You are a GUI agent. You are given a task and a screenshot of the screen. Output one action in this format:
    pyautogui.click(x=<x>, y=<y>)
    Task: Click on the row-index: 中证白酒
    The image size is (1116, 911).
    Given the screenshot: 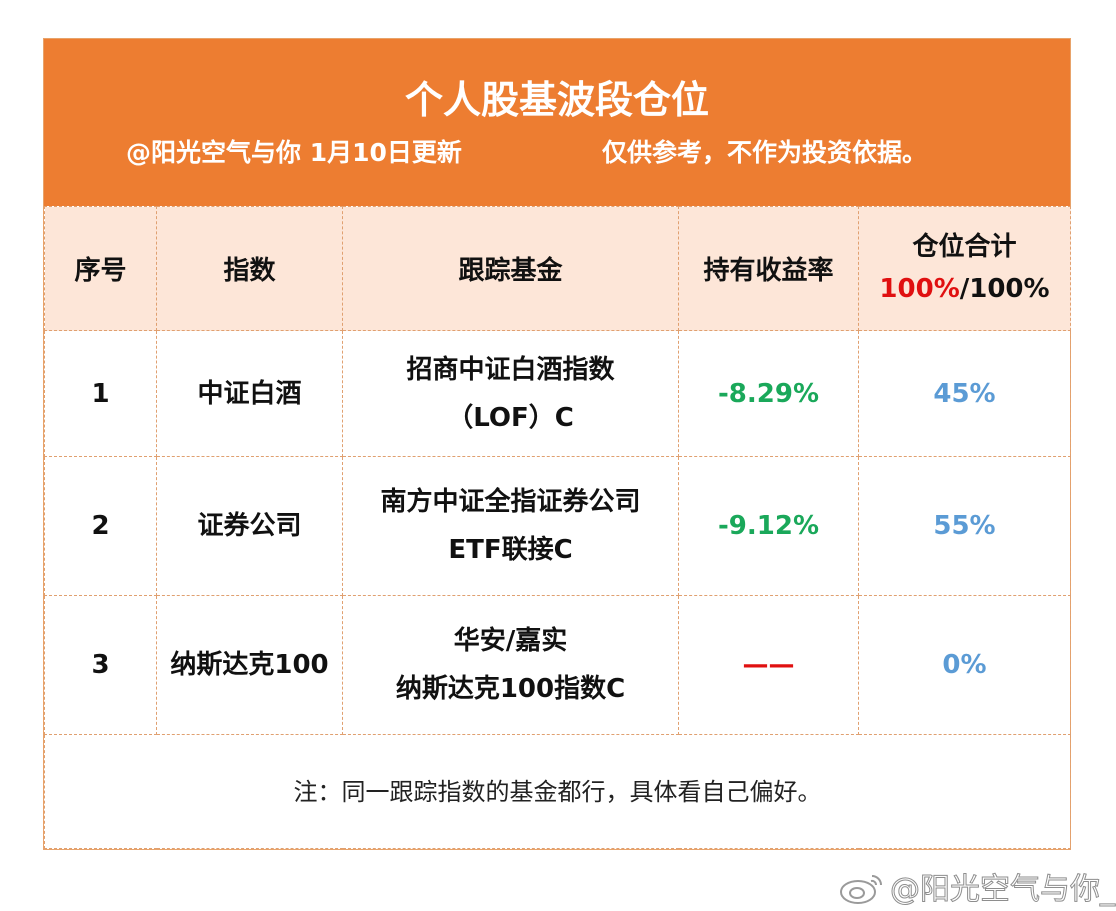 What is the action you would take?
    pyautogui.click(x=249, y=393)
    